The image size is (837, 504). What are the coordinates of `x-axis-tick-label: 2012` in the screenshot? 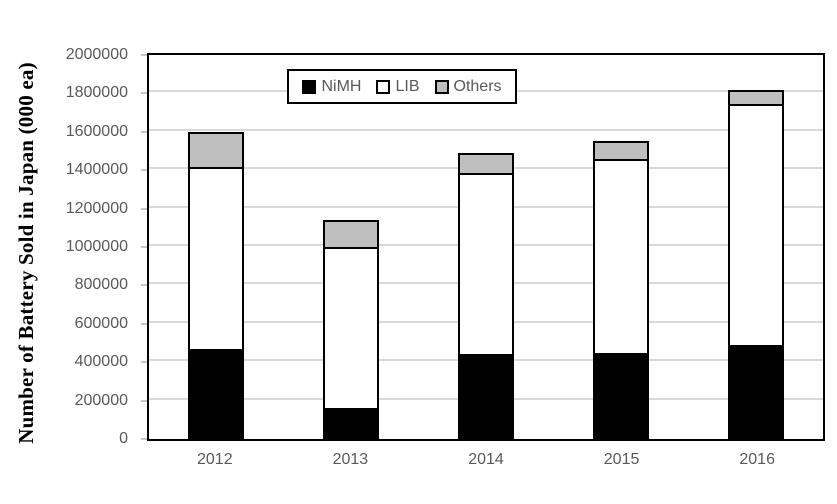 It's located at (215, 459).